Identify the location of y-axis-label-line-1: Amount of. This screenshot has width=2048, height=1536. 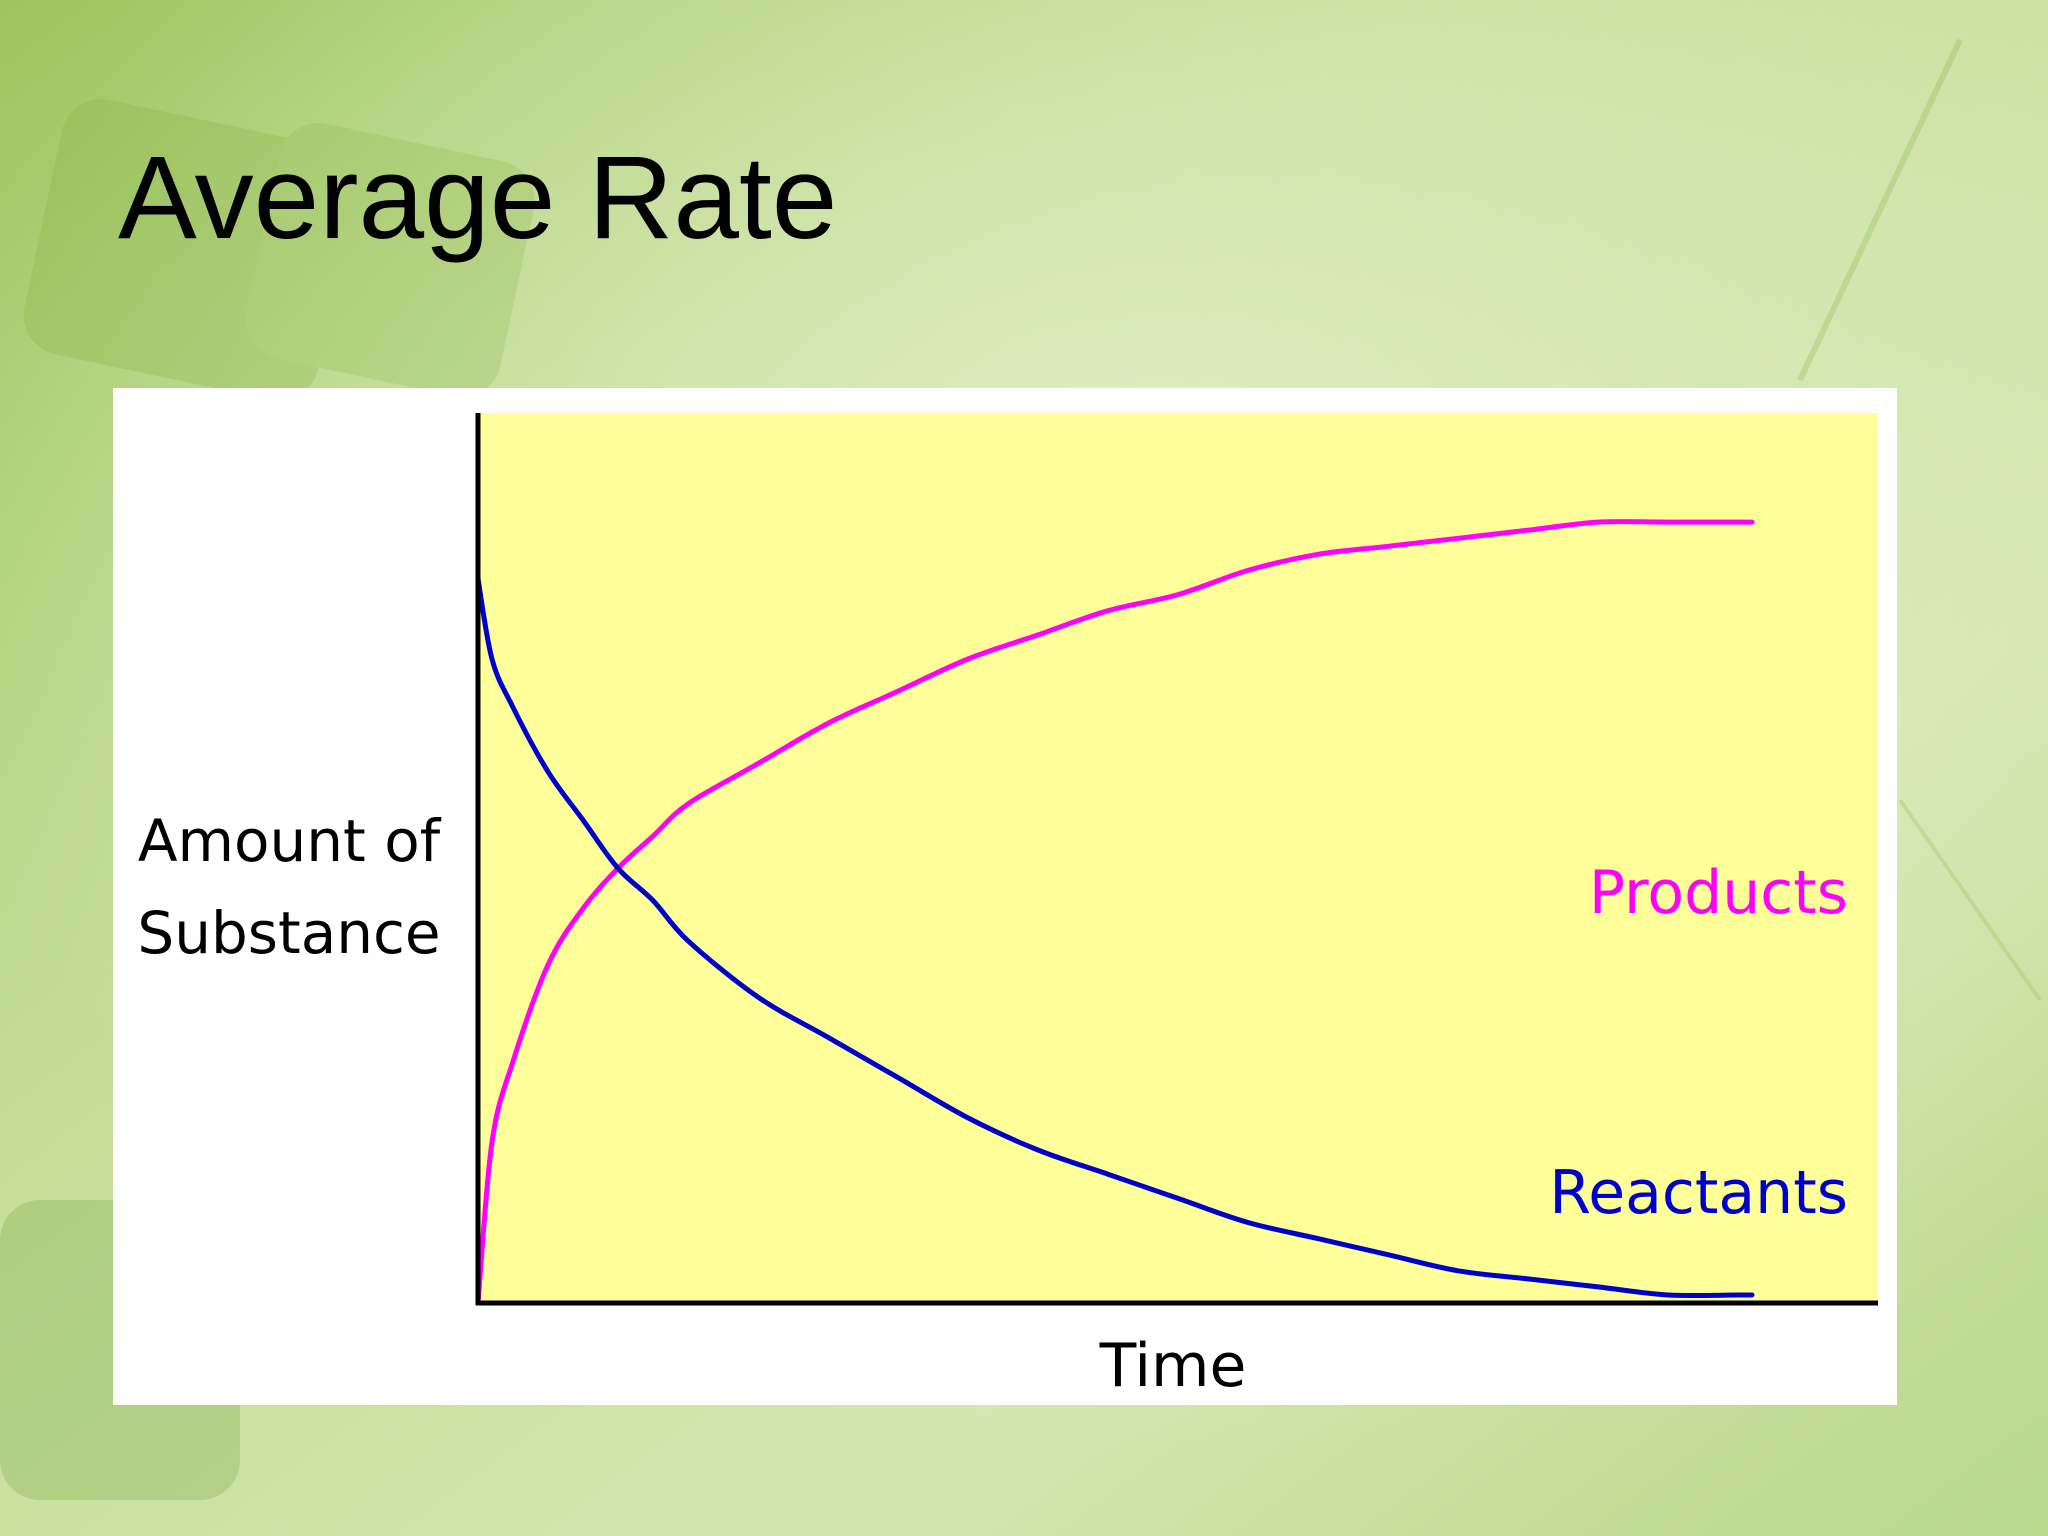
(290, 841).